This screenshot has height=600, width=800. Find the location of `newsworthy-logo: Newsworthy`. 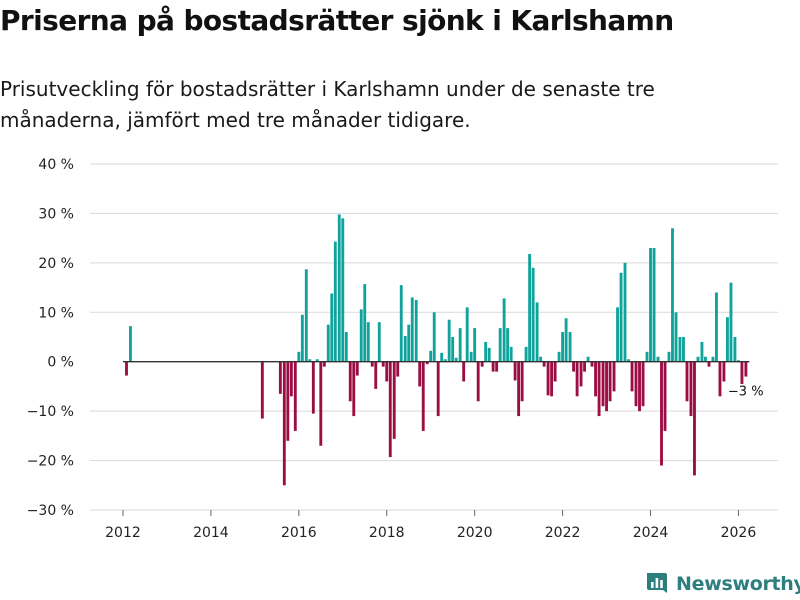

newsworthy-logo: Newsworthy is located at coordinates (722, 584).